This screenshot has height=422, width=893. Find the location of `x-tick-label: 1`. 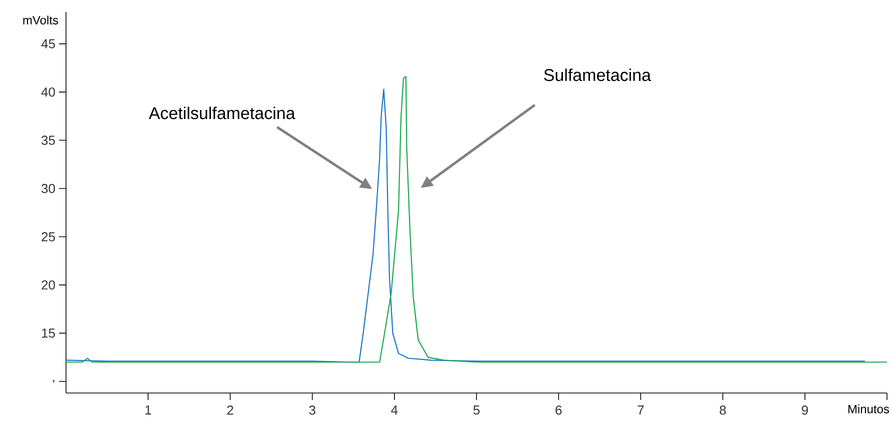

x-tick-label: 1 is located at coordinates (148, 410).